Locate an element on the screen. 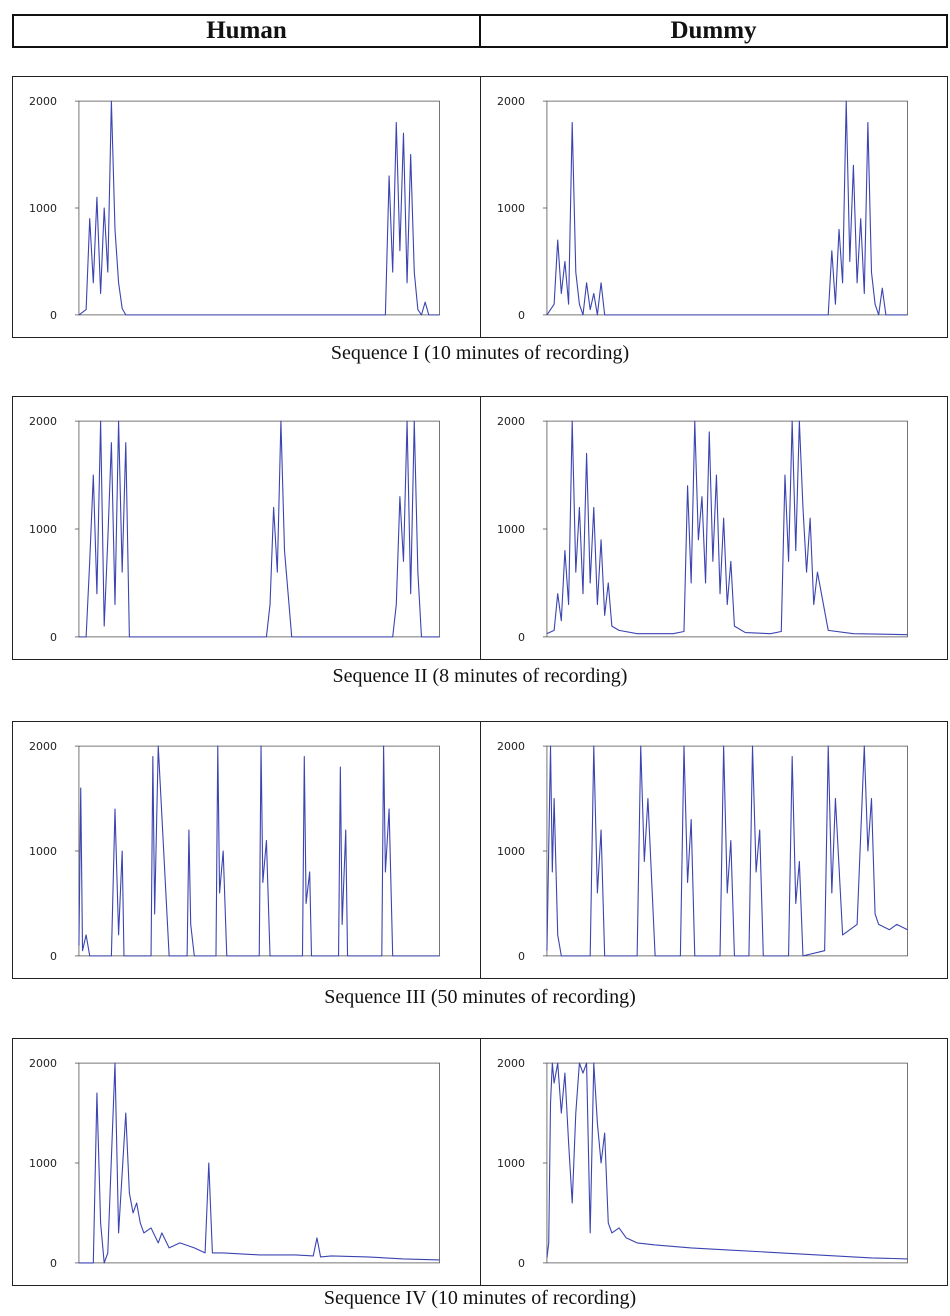  sequence-3-dummy-panel: 0 1000 2000 is located at coordinates (713, 850).